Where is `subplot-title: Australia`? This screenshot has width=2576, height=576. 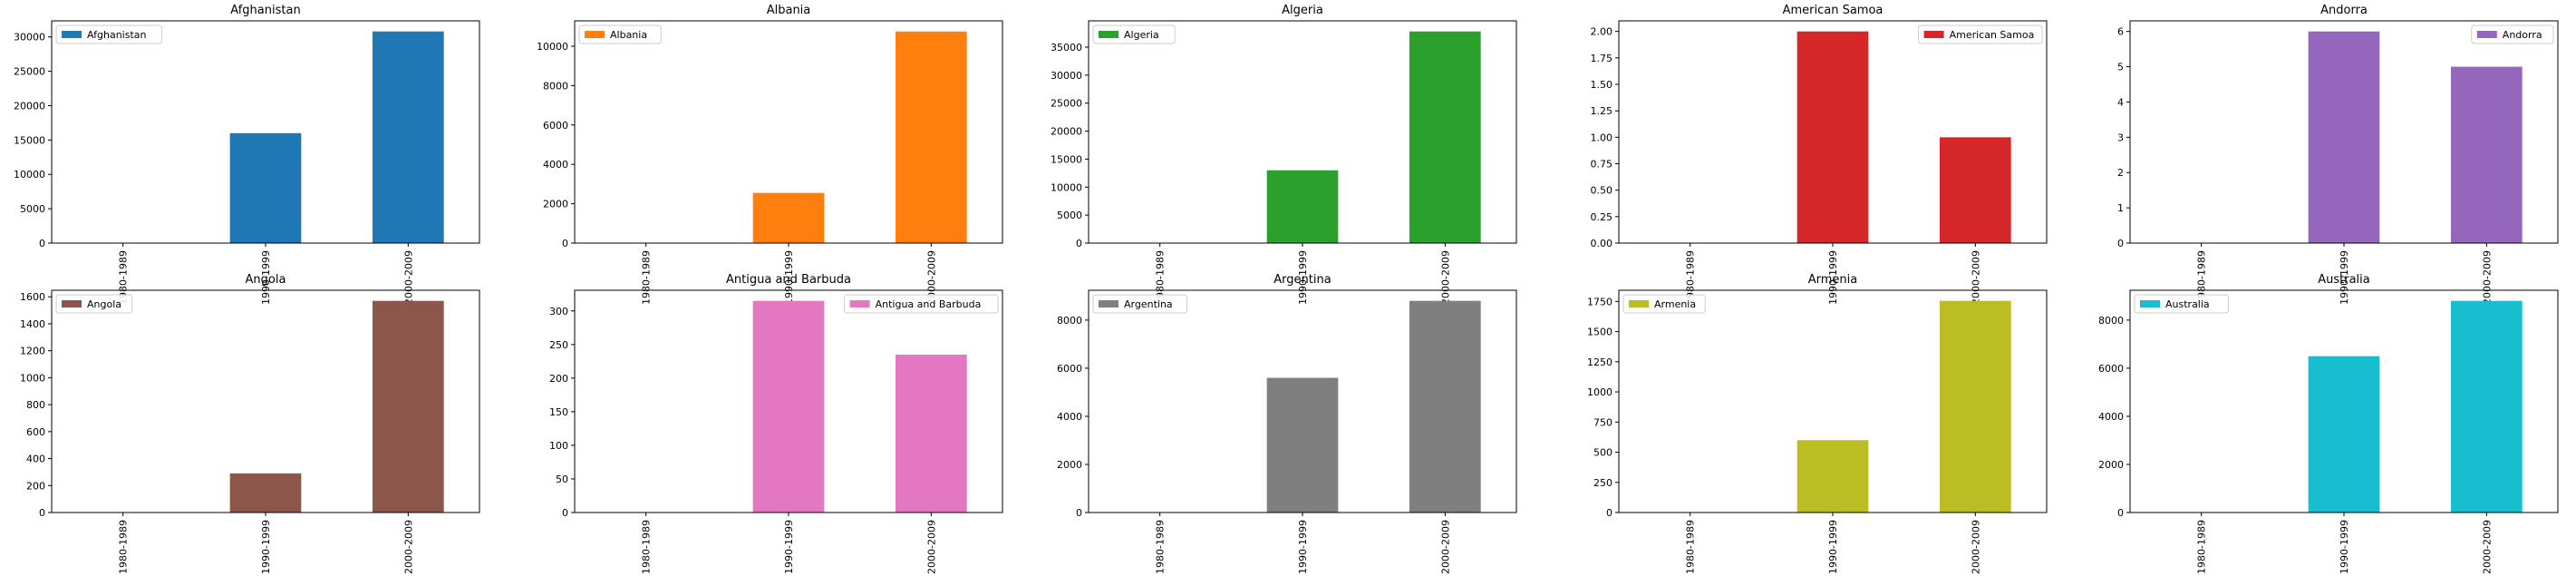
subplot-title: Australia is located at coordinates (2344, 280).